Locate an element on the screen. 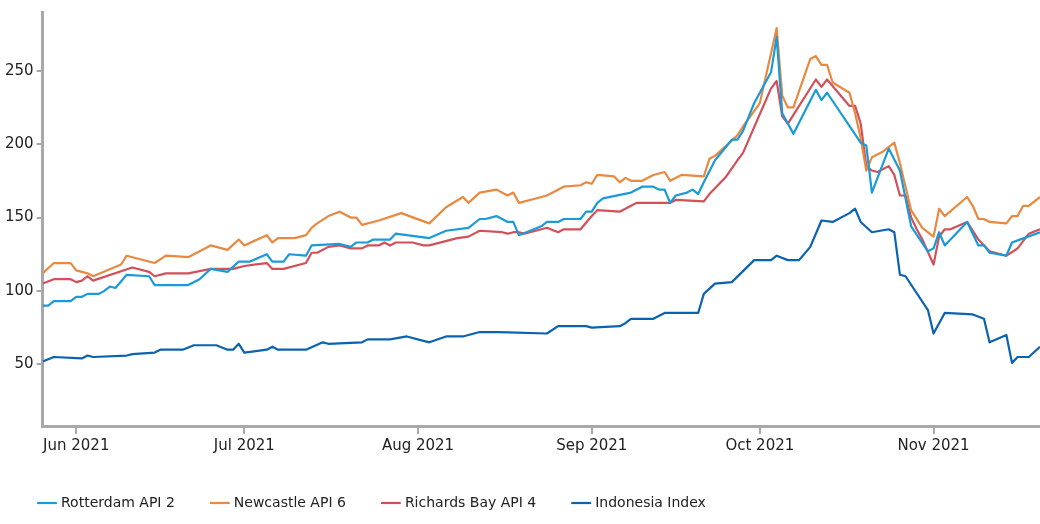  y-tick-label: 150 is located at coordinates (19, 216).